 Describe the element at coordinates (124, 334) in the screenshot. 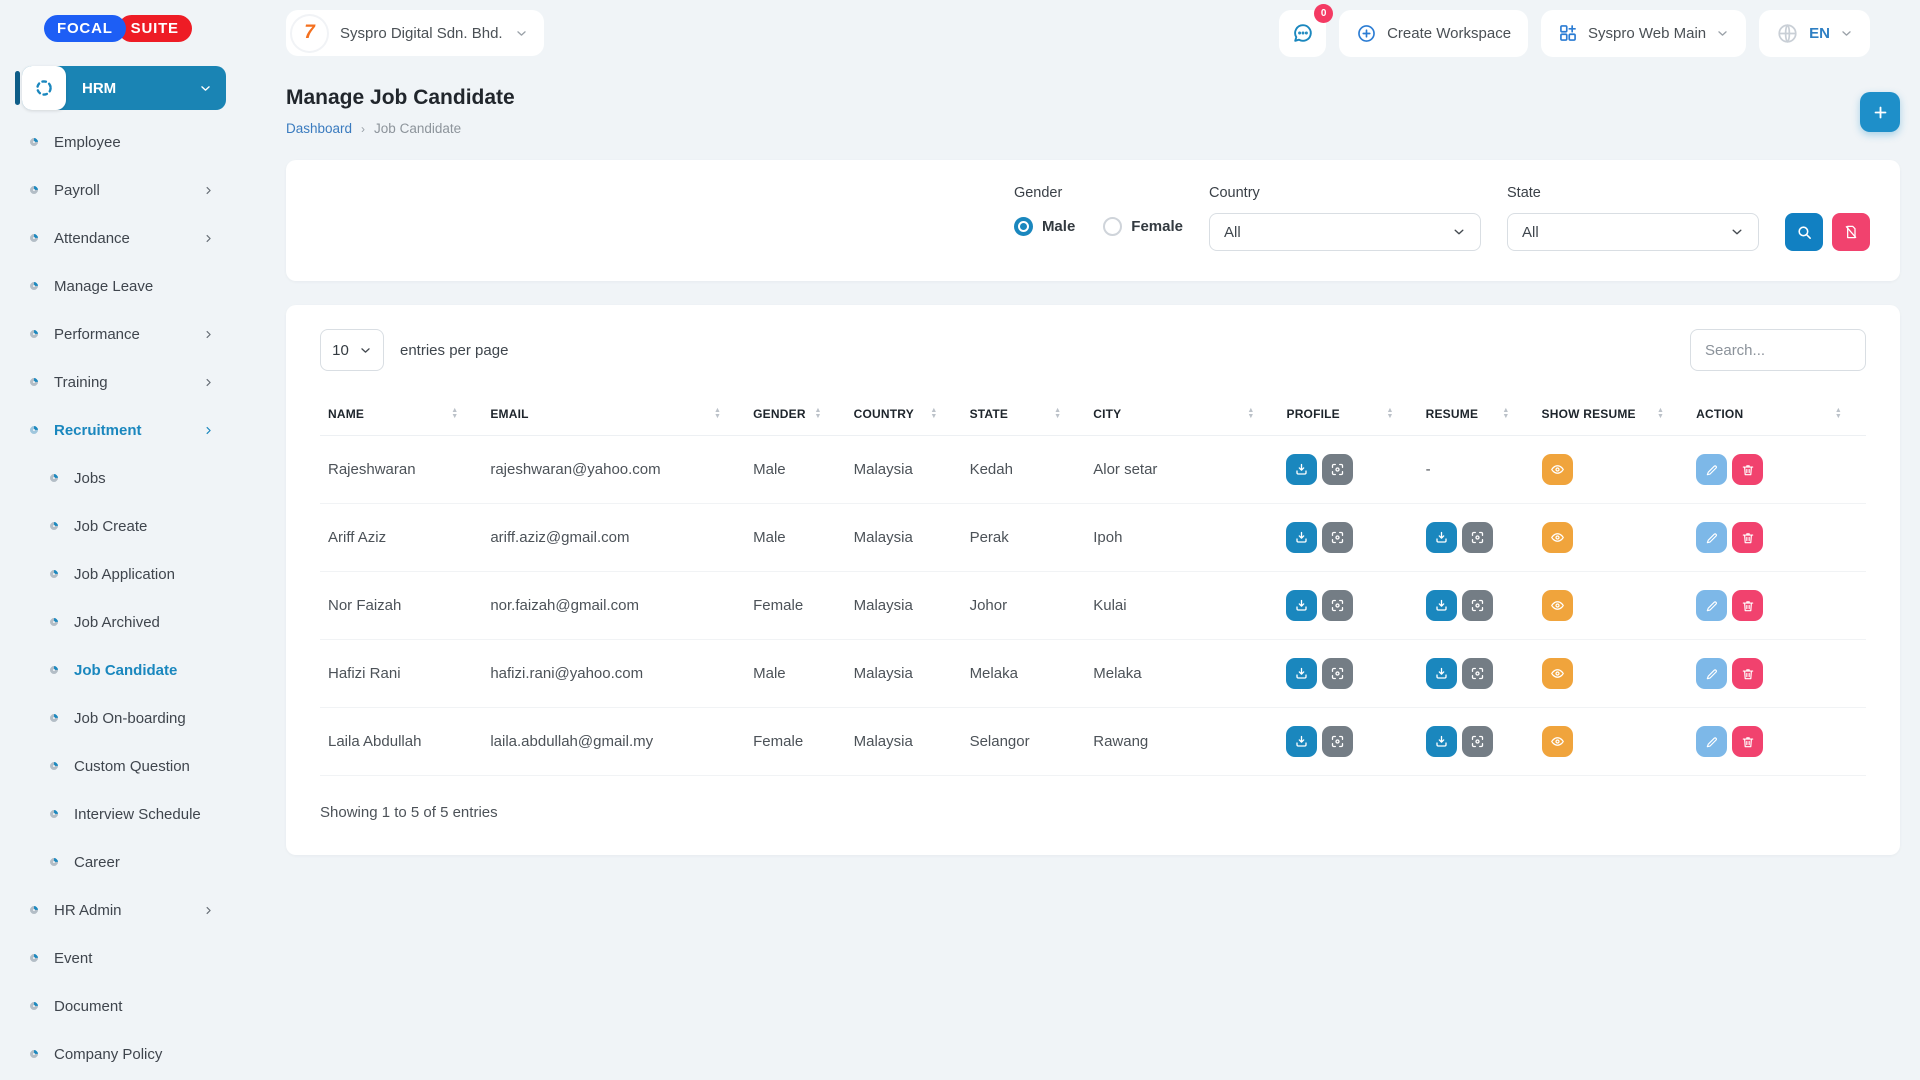

I see `sidebar-item-performance: Performance` at that location.